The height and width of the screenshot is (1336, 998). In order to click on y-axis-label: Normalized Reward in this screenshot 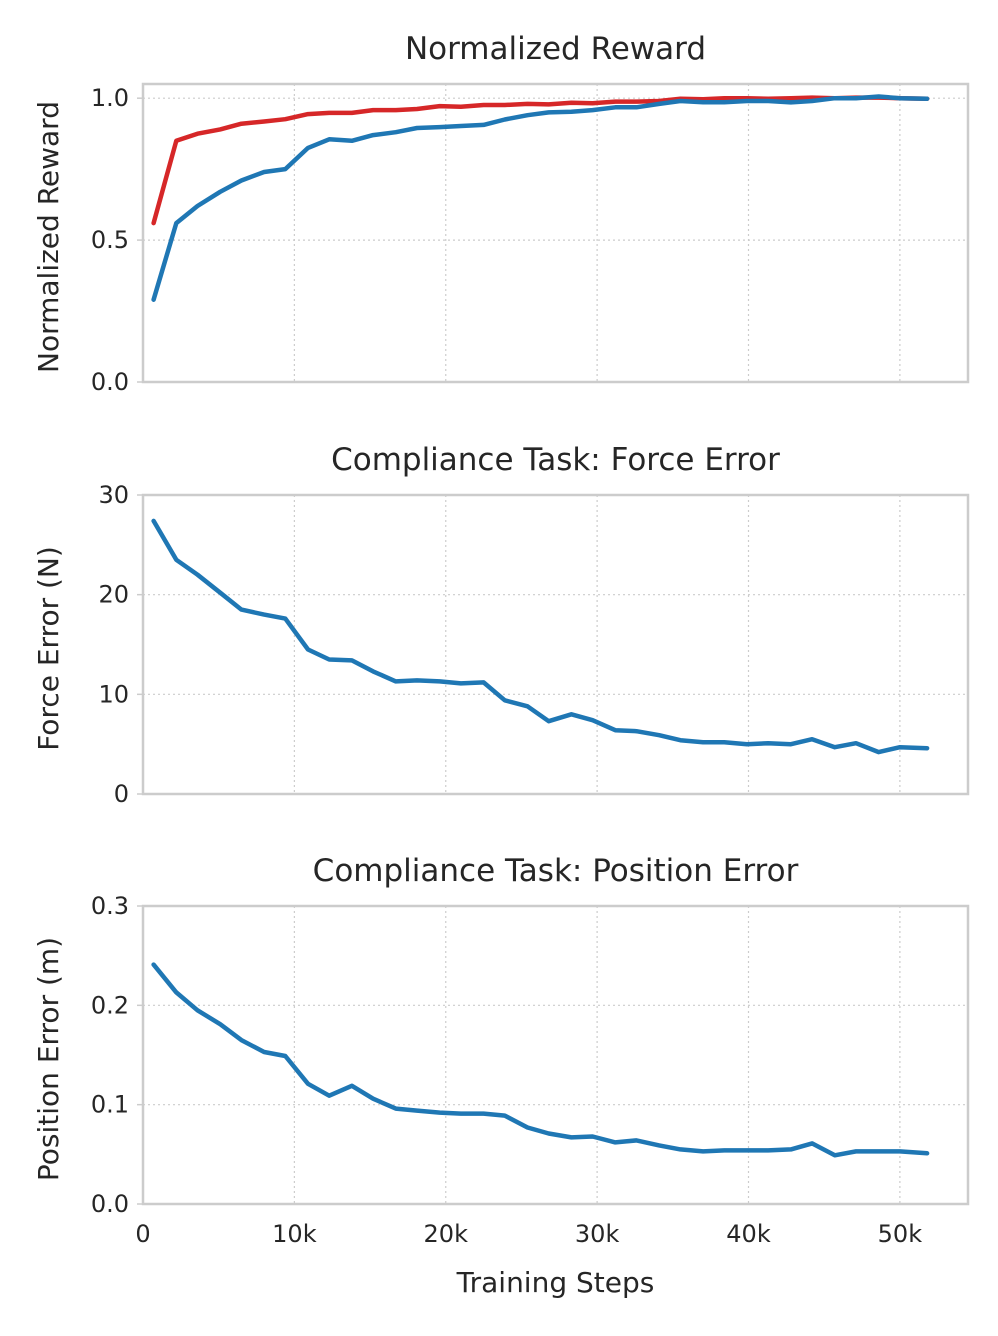, I will do `click(48, 237)`.